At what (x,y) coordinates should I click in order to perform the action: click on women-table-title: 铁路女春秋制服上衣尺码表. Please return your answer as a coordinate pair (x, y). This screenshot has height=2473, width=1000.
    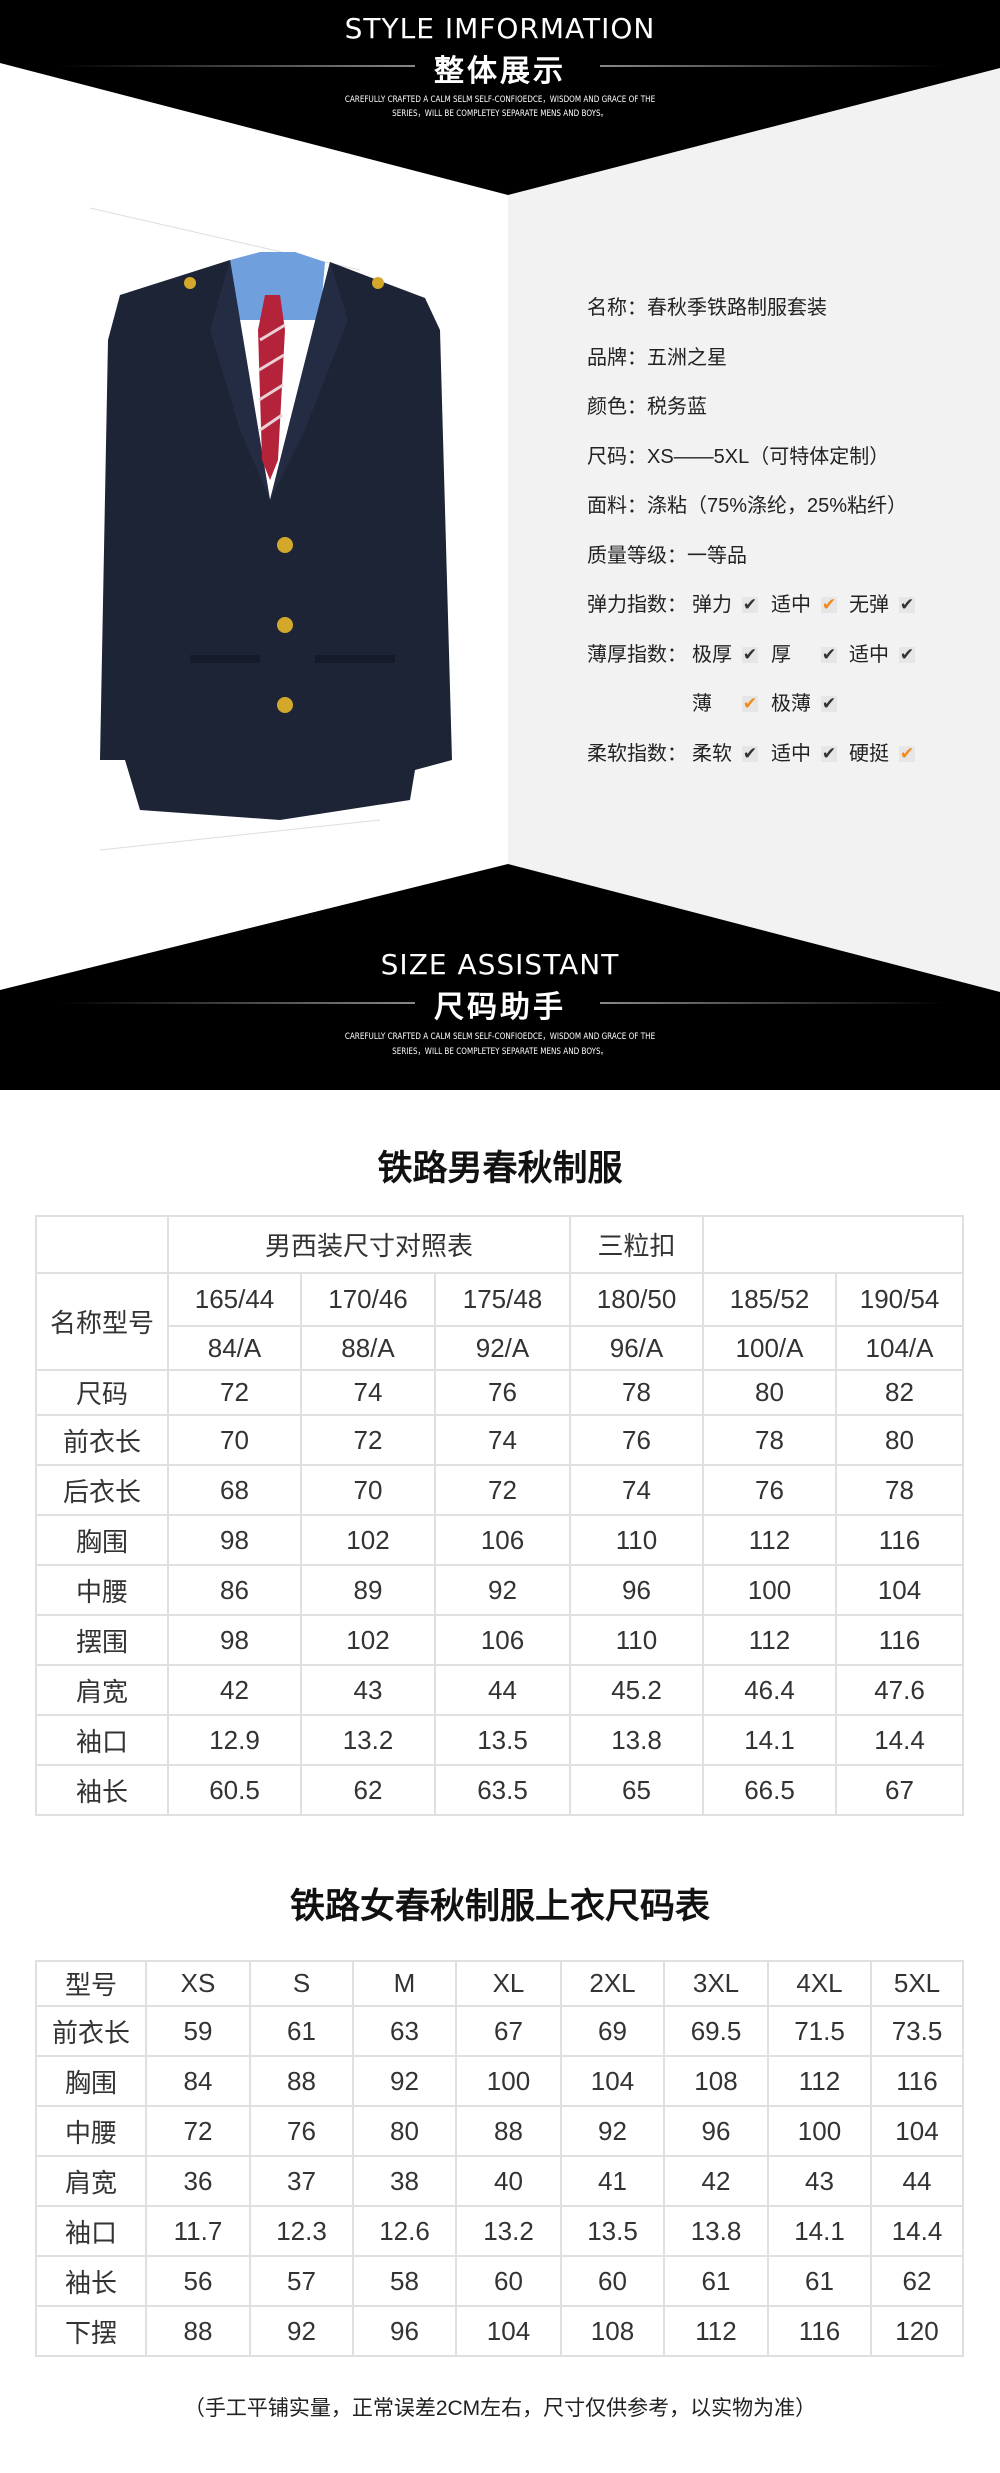
    Looking at the image, I should click on (499, 1906).